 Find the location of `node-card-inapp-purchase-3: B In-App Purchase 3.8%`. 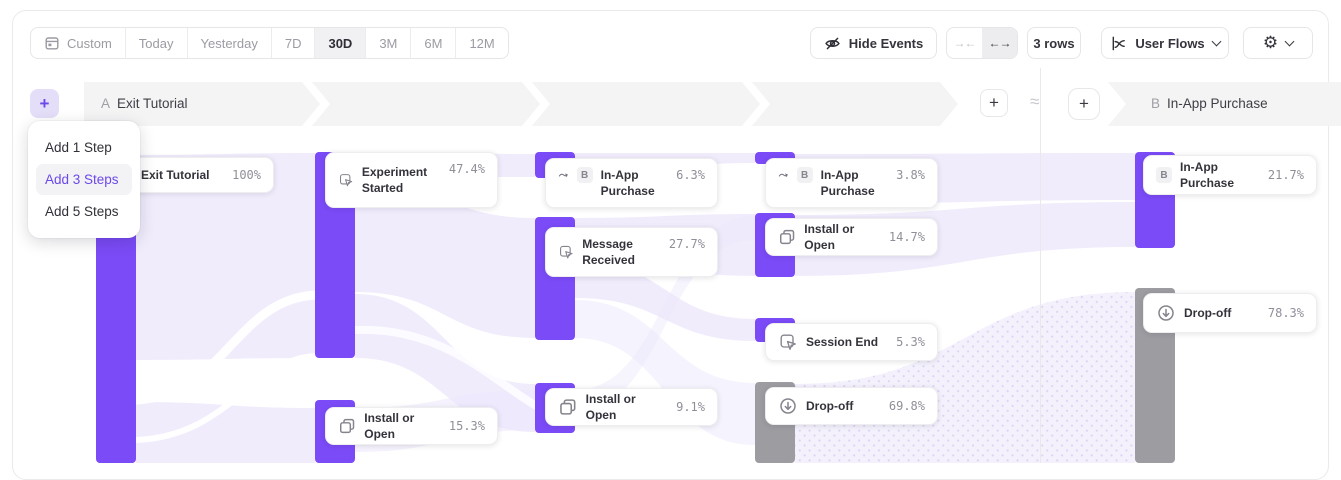

node-card-inapp-purchase-3: B In-App Purchase 3.8% is located at coordinates (851, 183).